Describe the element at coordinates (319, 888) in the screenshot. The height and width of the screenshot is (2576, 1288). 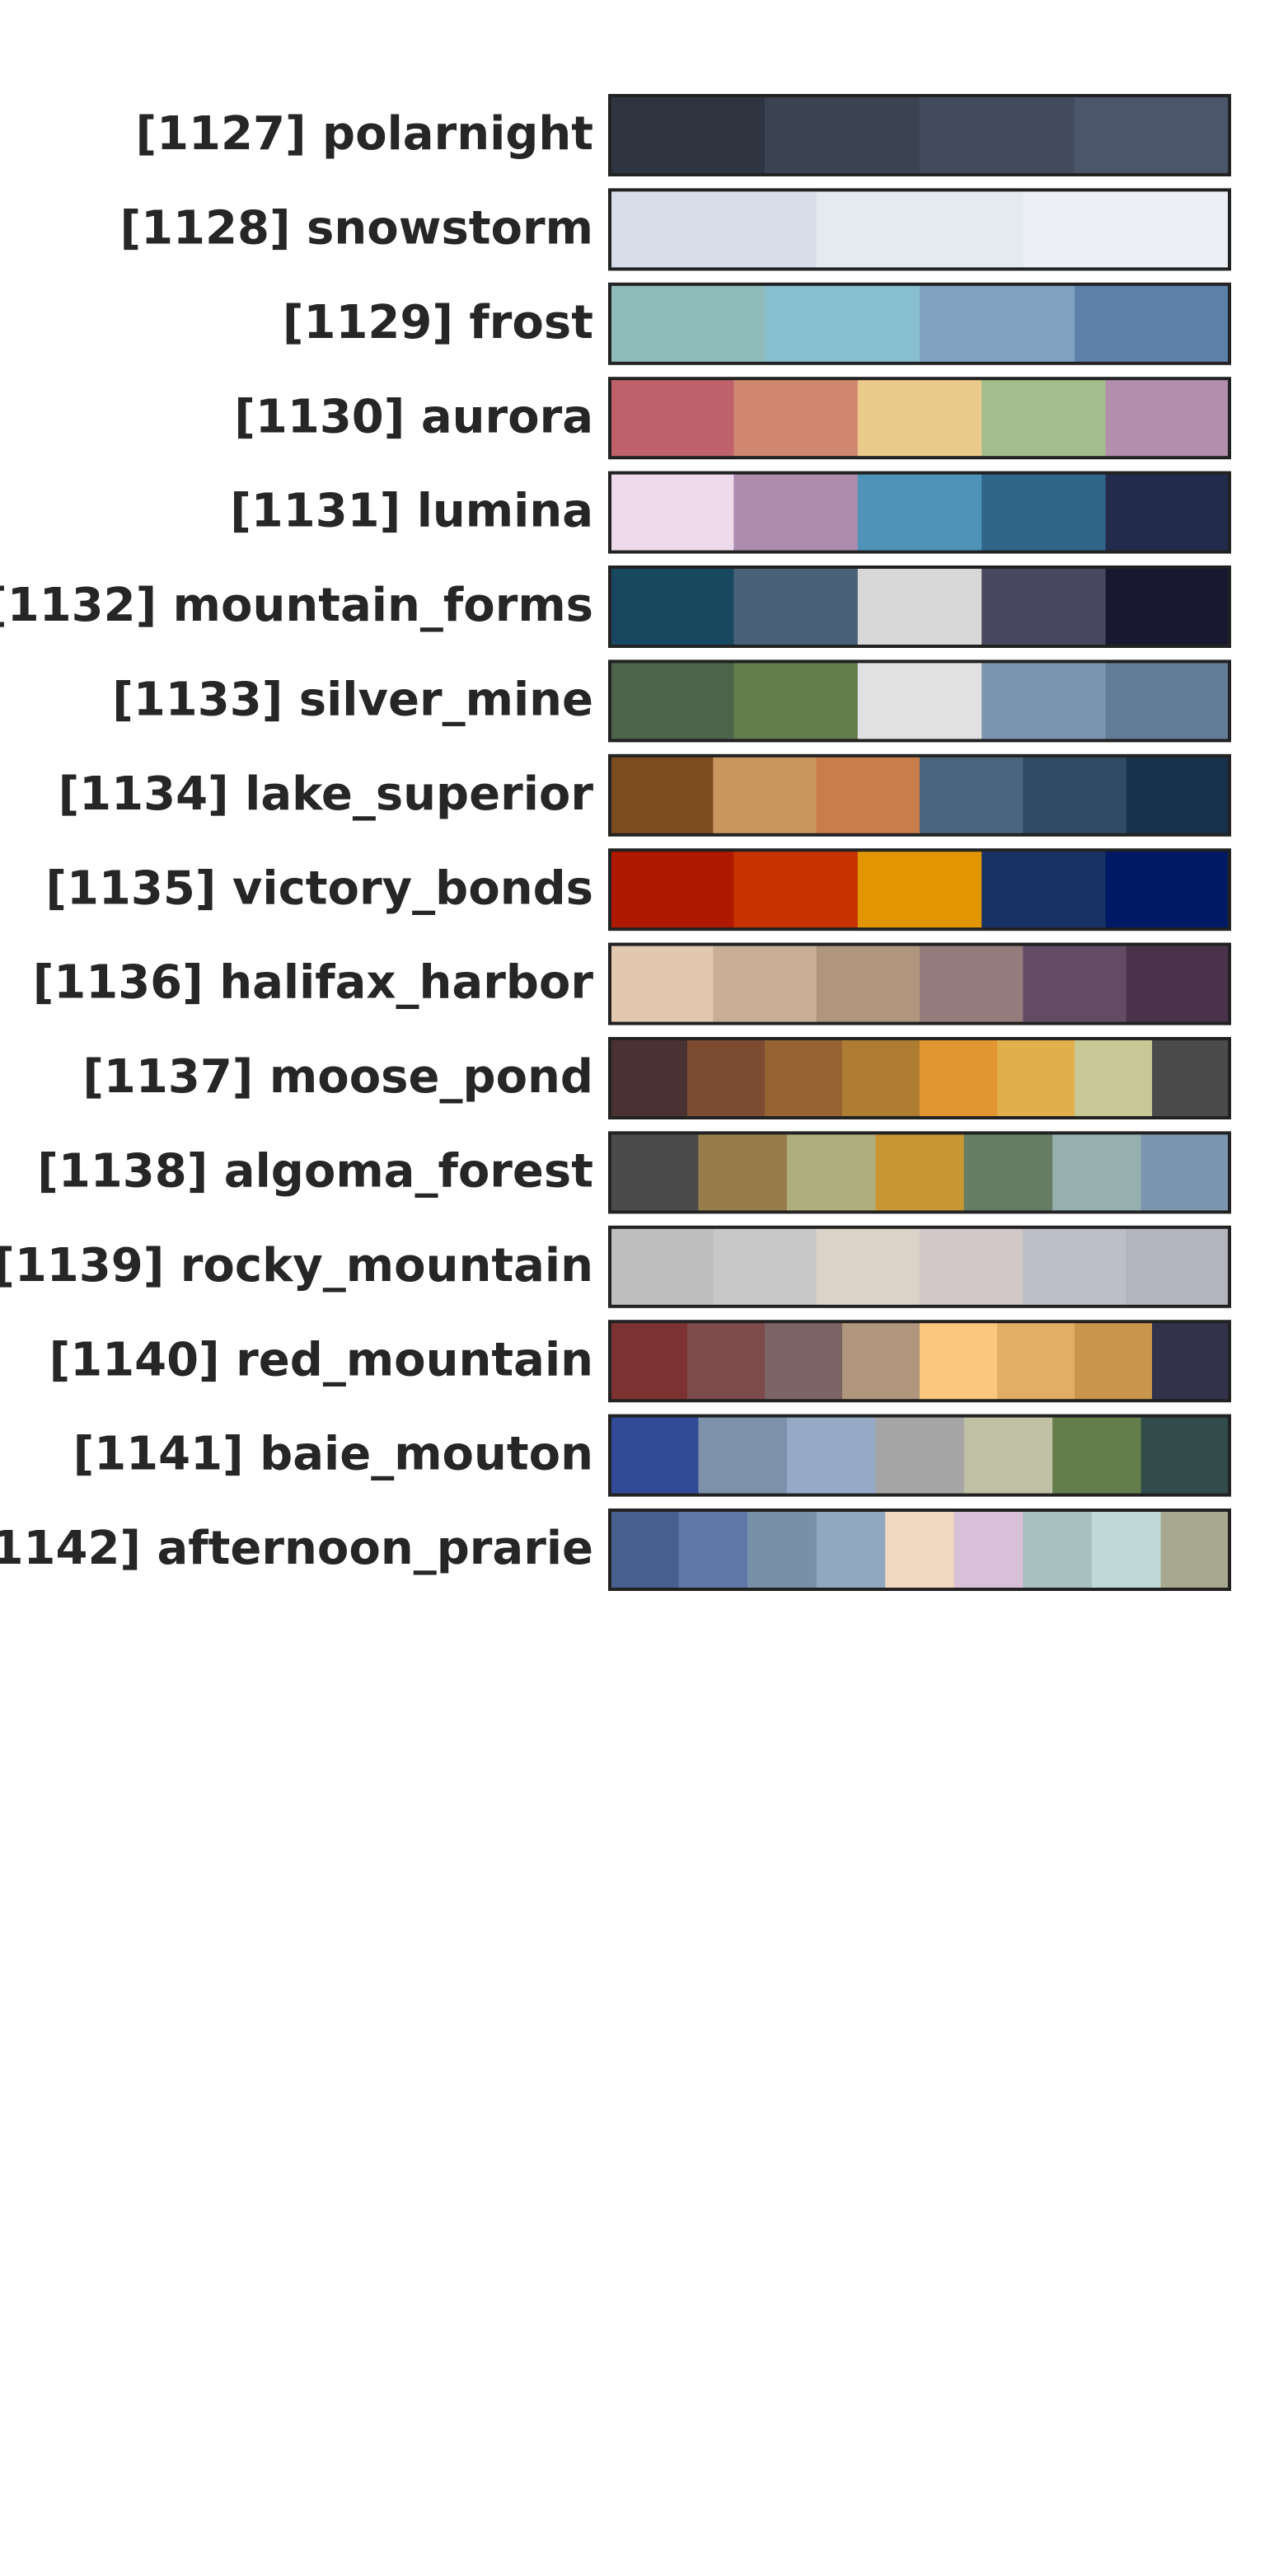
I see `palette-label: [1135] victory_bonds` at that location.